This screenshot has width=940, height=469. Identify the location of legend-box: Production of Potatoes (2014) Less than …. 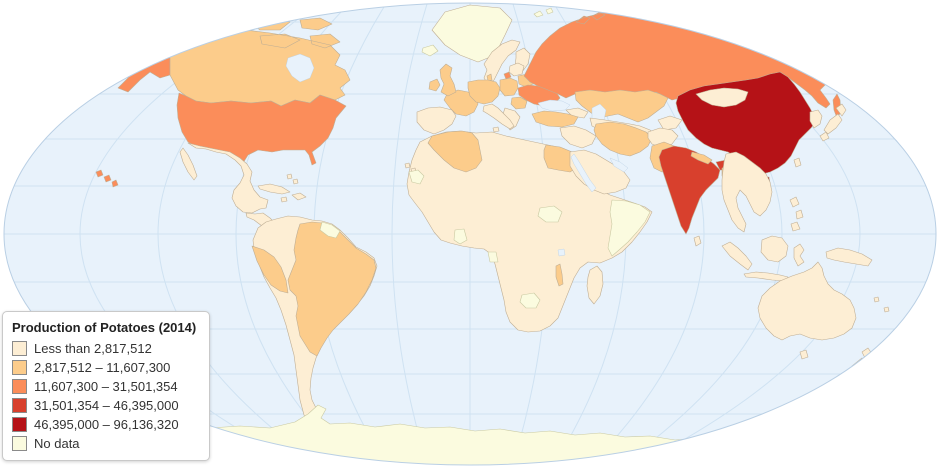
(106, 386).